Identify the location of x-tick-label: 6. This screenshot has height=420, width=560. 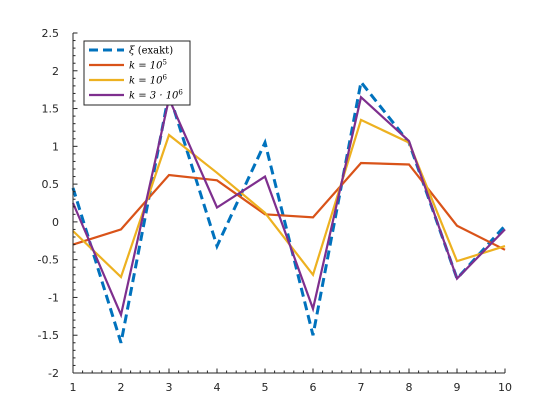
(313, 387).